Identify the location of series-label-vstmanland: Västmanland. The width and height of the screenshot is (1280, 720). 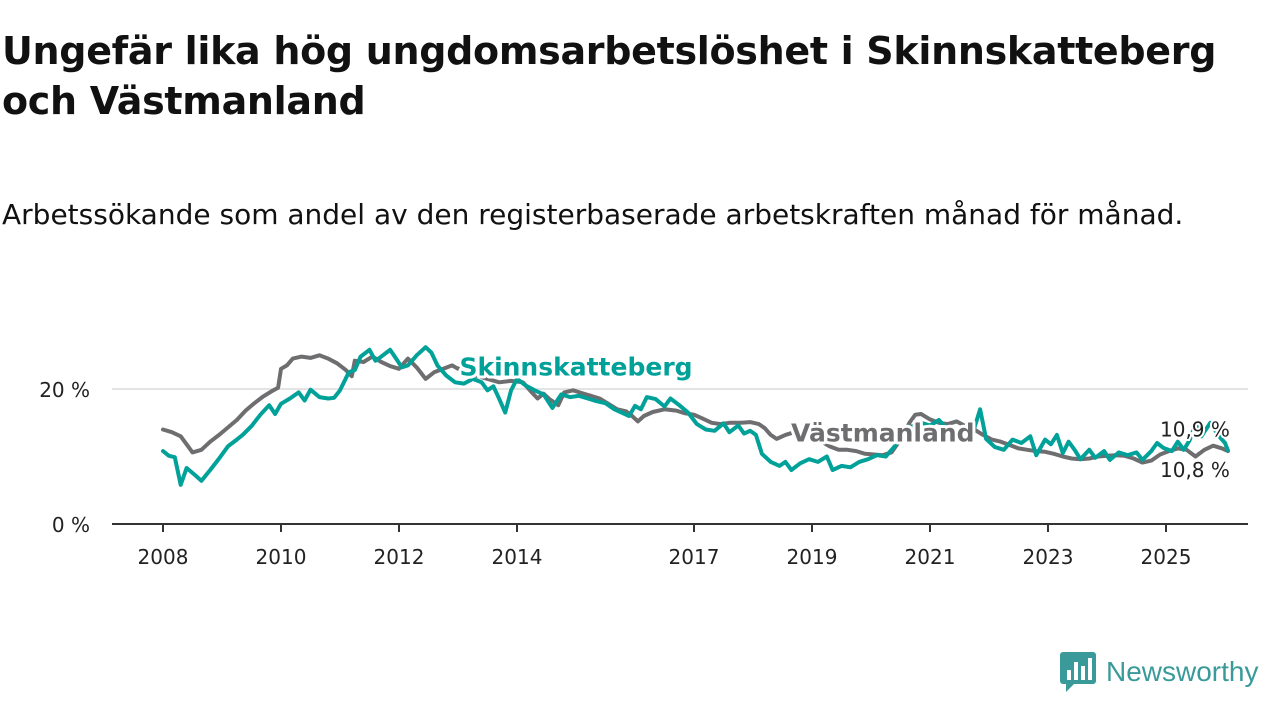
(883, 433).